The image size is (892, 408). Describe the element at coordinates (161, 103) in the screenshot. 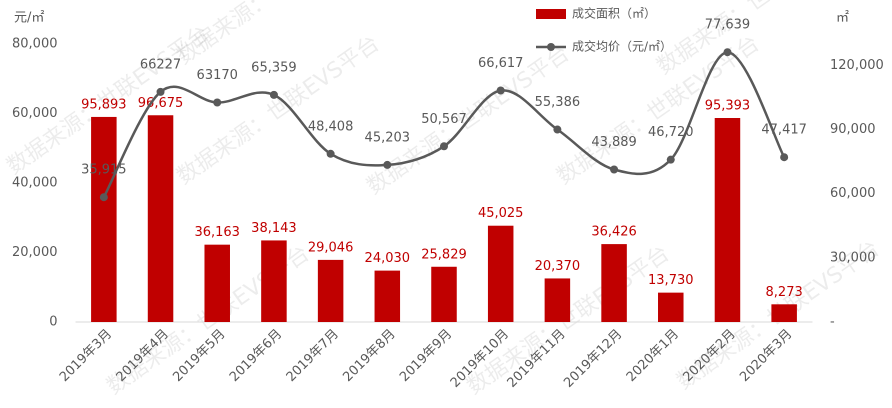

I see `bar-value-label: 96,675` at that location.